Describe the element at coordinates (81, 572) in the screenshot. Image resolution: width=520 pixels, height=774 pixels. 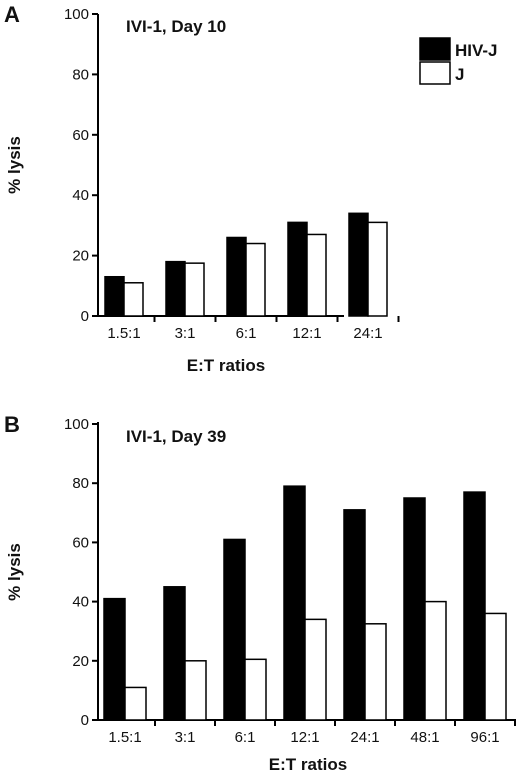
I see `panel-b-y-ticks: 0 20 40 60 80 100` at that location.